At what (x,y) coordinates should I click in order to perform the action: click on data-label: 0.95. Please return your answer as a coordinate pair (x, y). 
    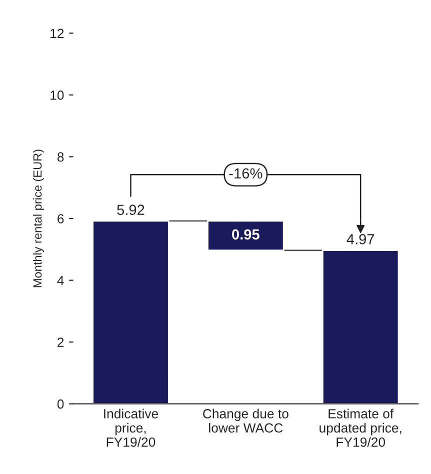
    Looking at the image, I should click on (246, 234).